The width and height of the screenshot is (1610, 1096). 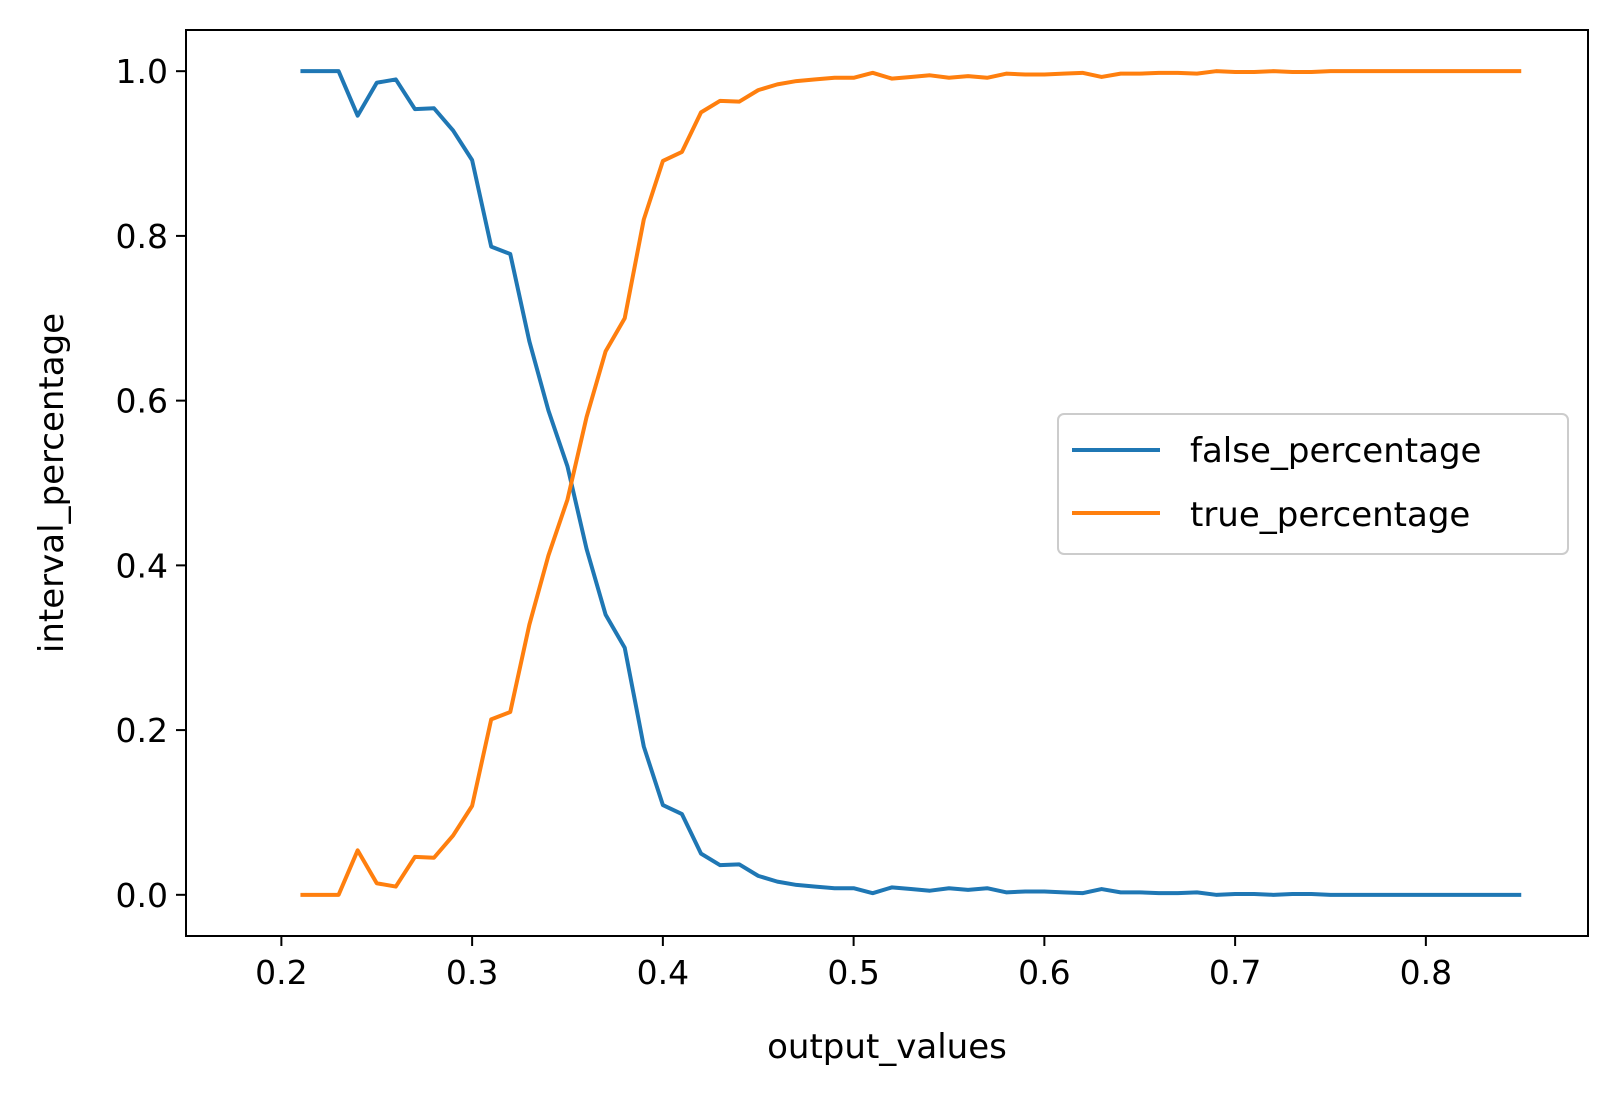 I want to click on x-tick-label: 0.2, so click(x=281, y=972).